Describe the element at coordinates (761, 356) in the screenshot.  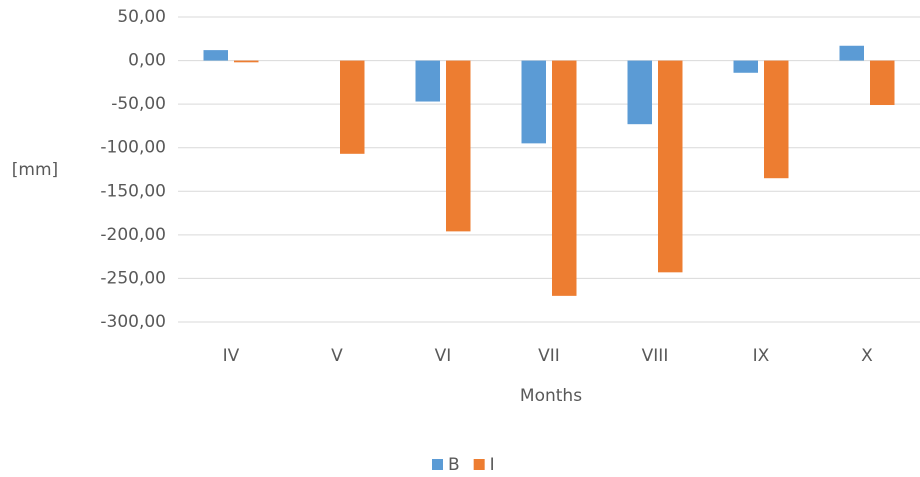
I see `x-tick-label: IX` at that location.